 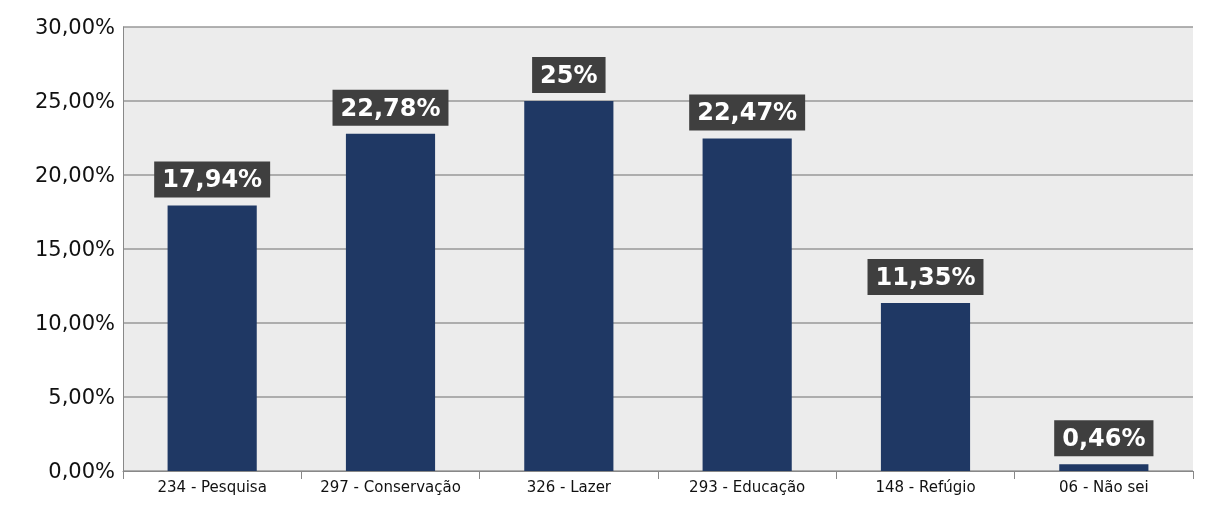 I want to click on y-tick-label: 20,00%, so click(x=74, y=175).